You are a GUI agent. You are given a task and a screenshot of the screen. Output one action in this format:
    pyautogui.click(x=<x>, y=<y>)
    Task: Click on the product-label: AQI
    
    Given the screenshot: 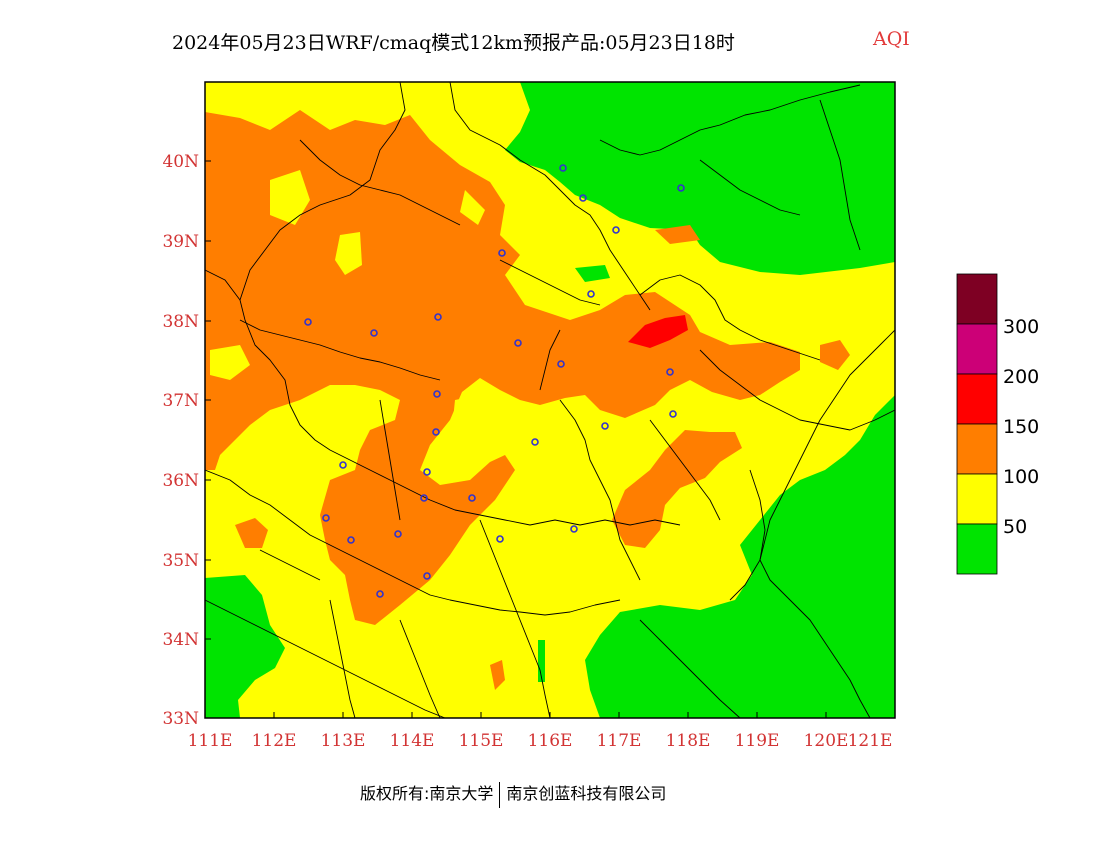 What is the action you would take?
    pyautogui.click(x=891, y=39)
    